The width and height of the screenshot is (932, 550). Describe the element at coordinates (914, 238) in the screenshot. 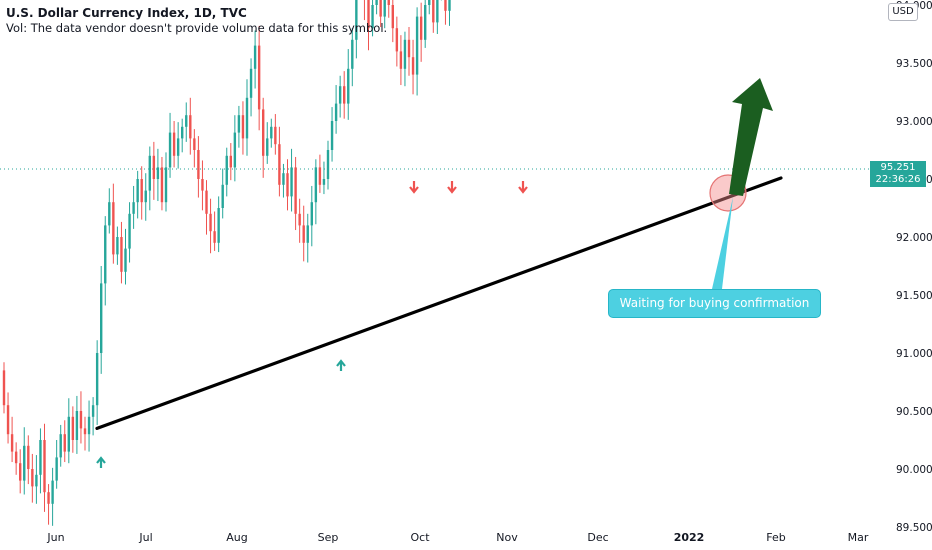

I see `y-tick-label: 92.000` at that location.